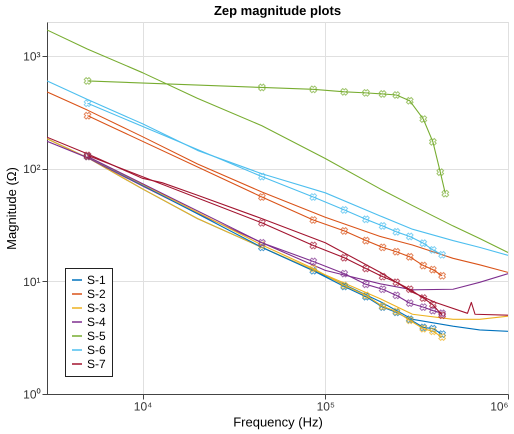  I want to click on y-axis-title: Magnitude (Ω), so click(12, 208).